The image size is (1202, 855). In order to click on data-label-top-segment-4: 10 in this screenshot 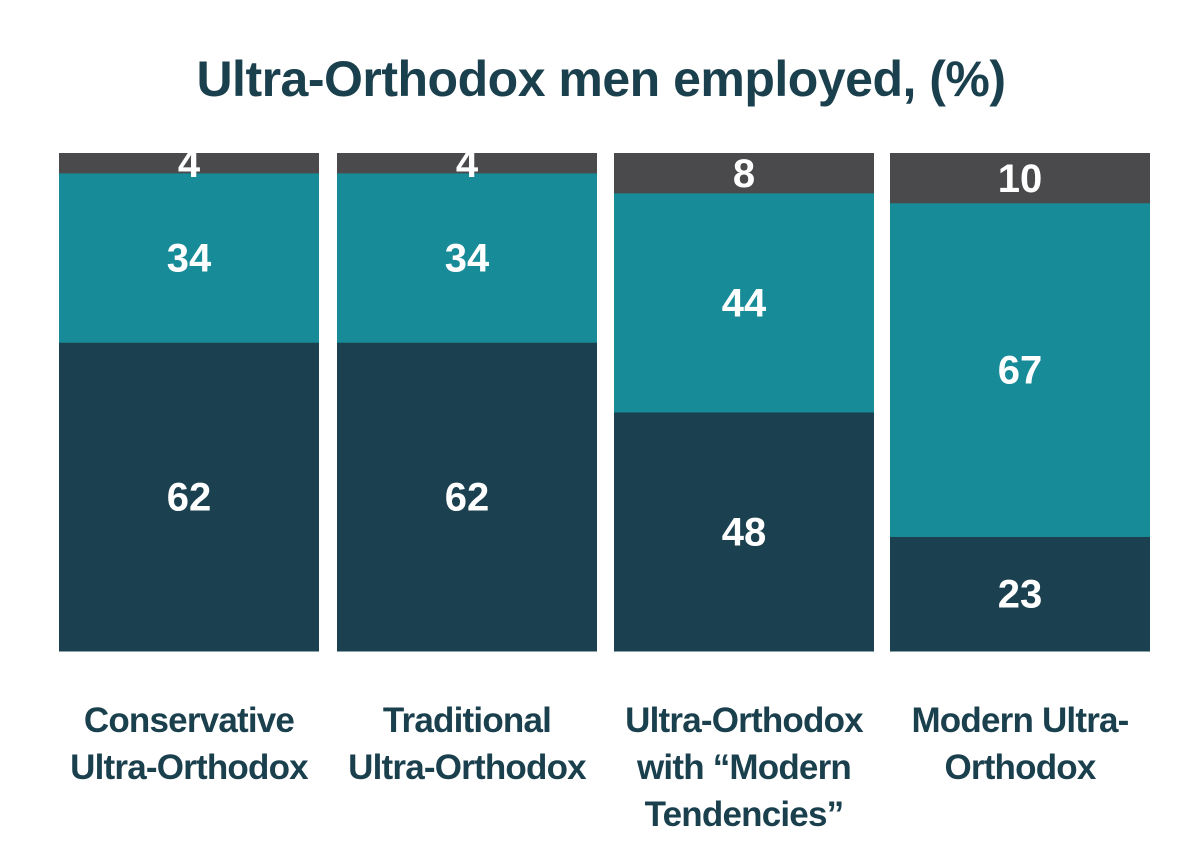, I will do `click(1020, 179)`.